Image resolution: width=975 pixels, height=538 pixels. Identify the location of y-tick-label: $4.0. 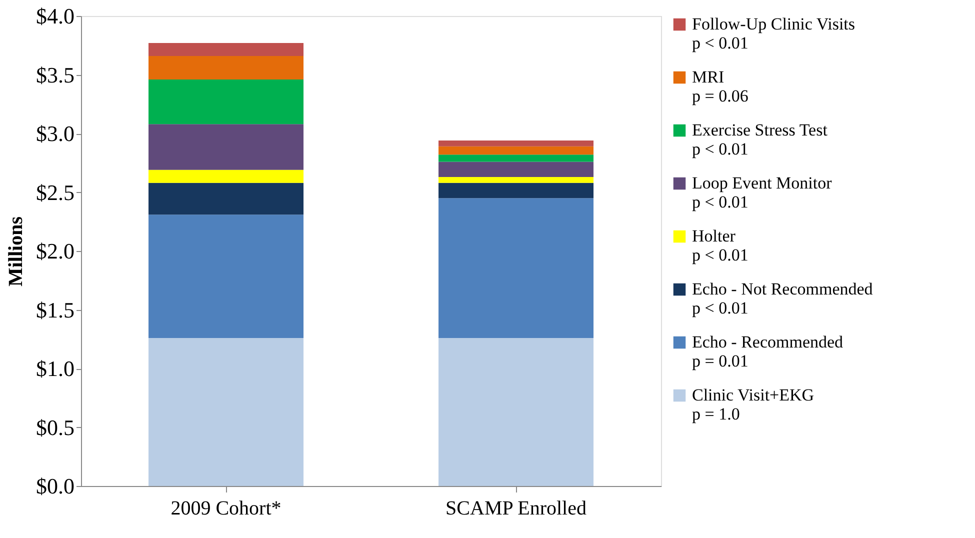
(55, 16).